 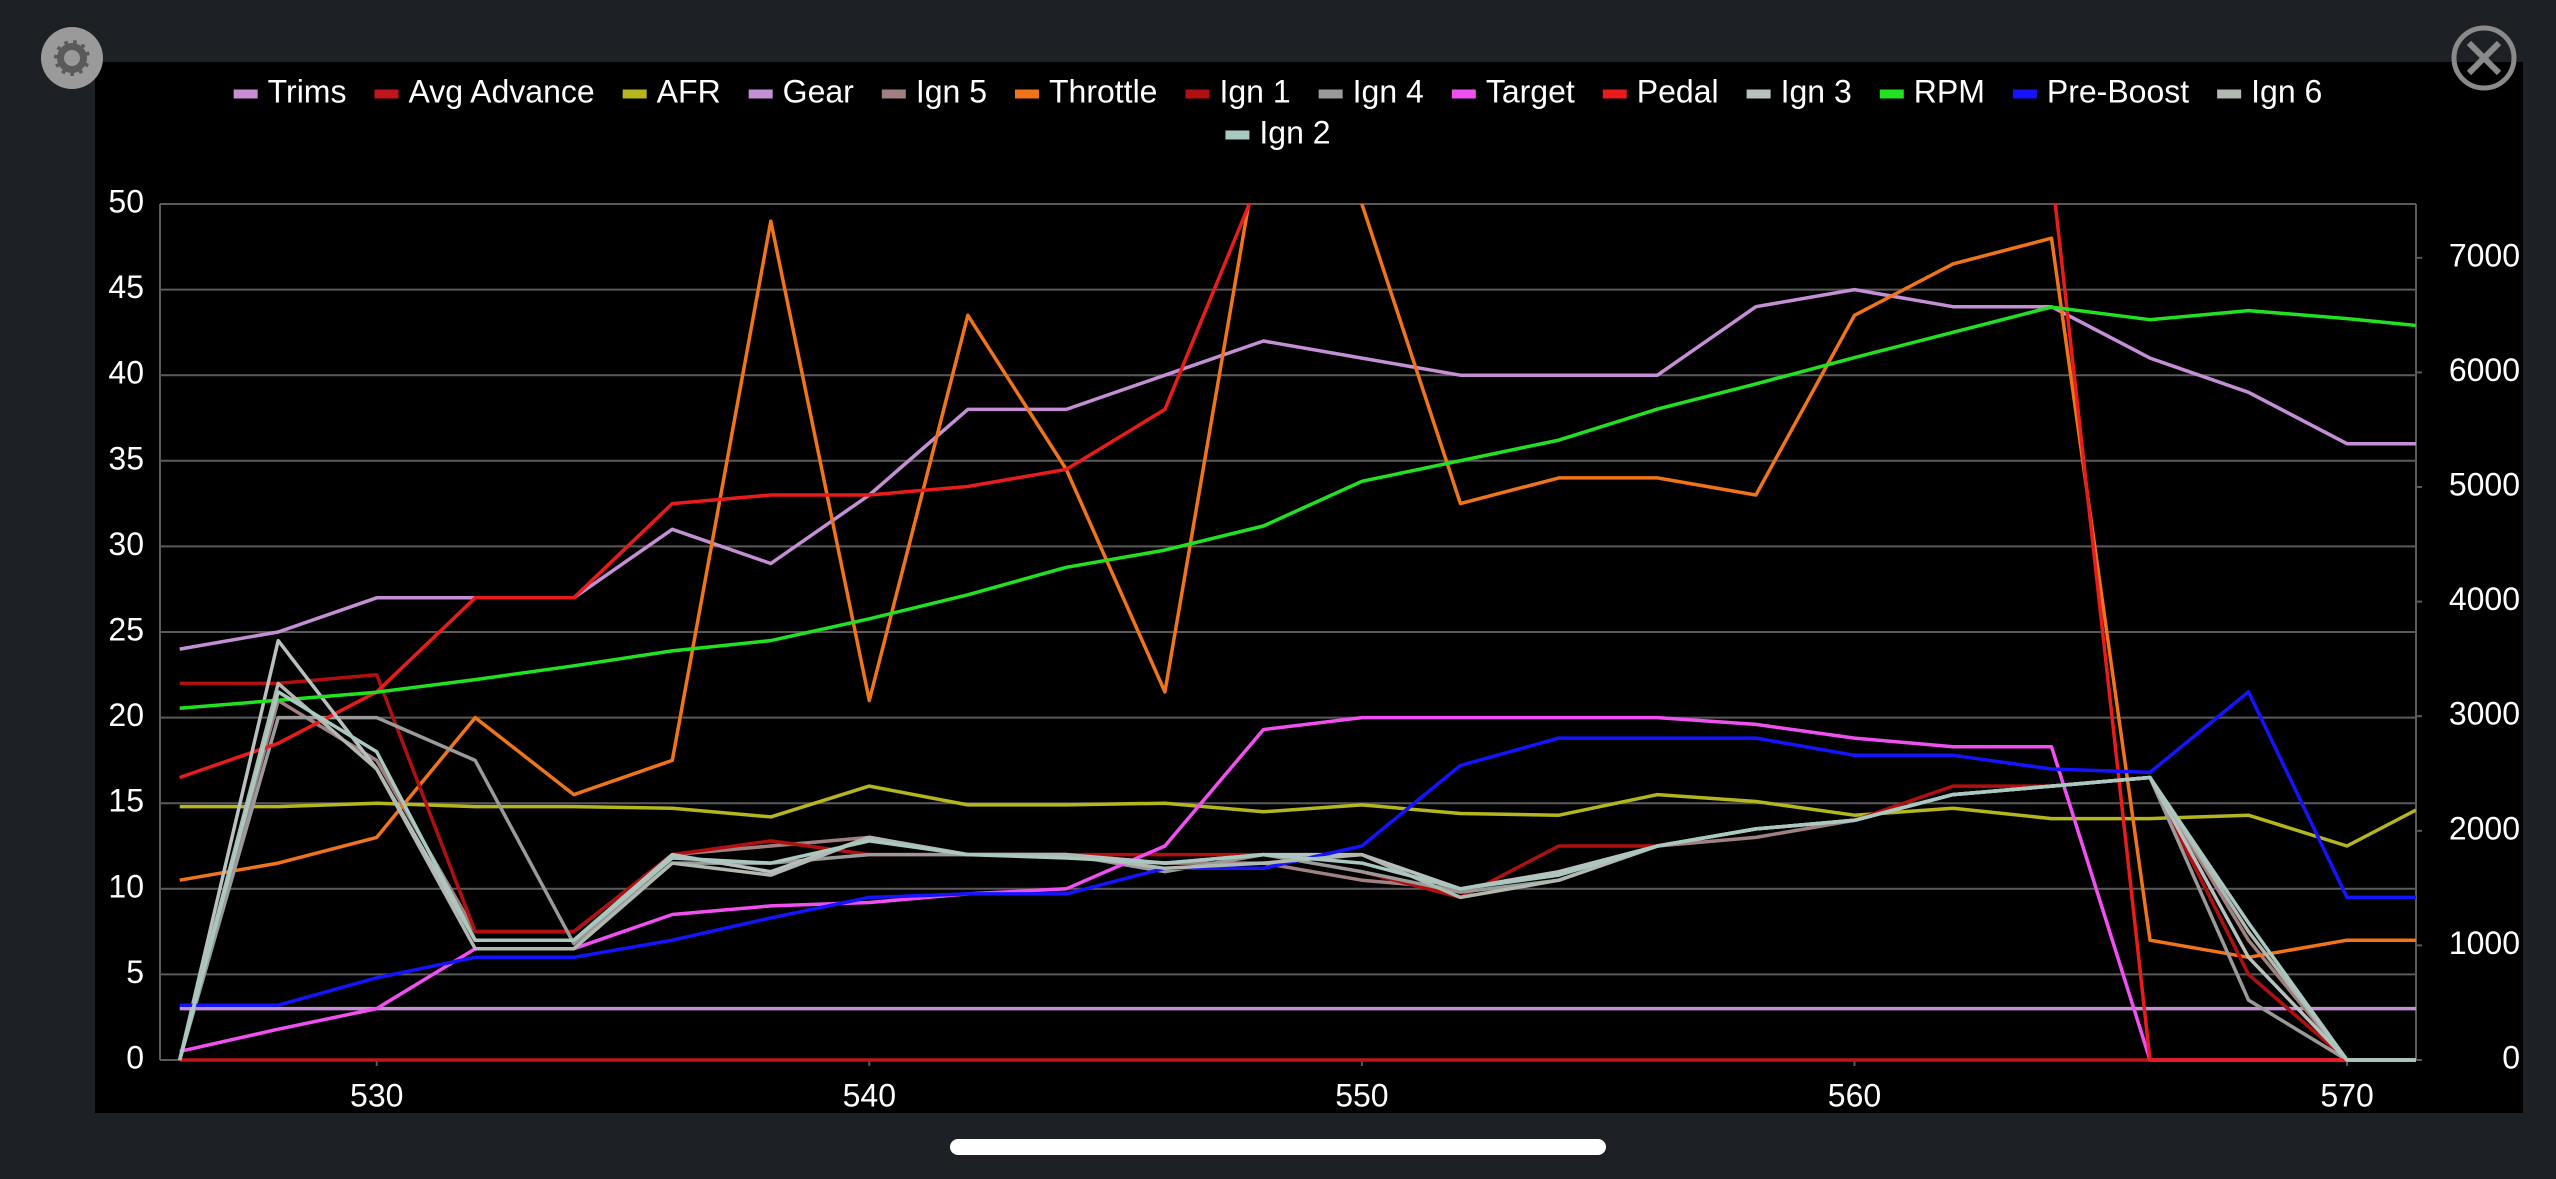 I want to click on y-tick-label: 30, so click(x=126, y=544).